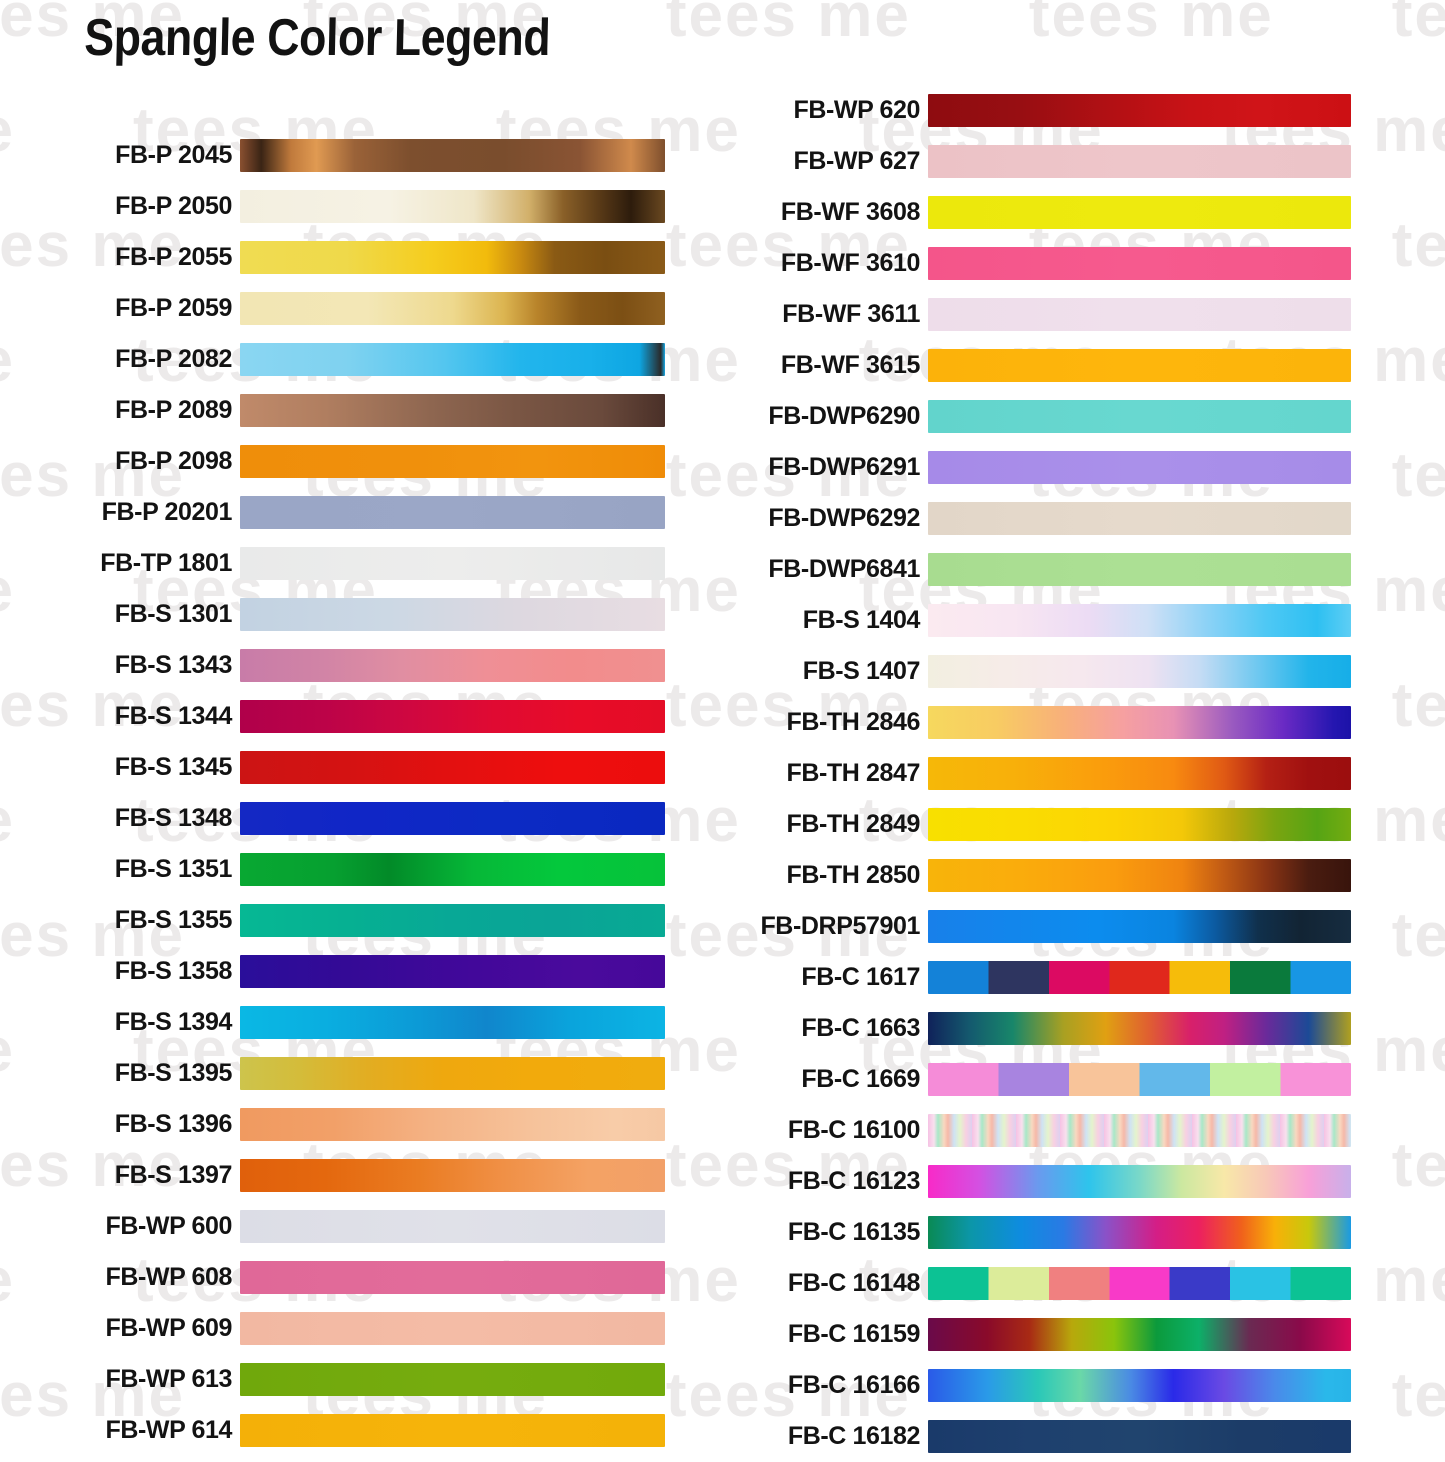 Image resolution: width=1445 pixels, height=1462 pixels. What do you see at coordinates (168, 1226) in the screenshot?
I see `color-code-label: FB-WP 600` at bounding box center [168, 1226].